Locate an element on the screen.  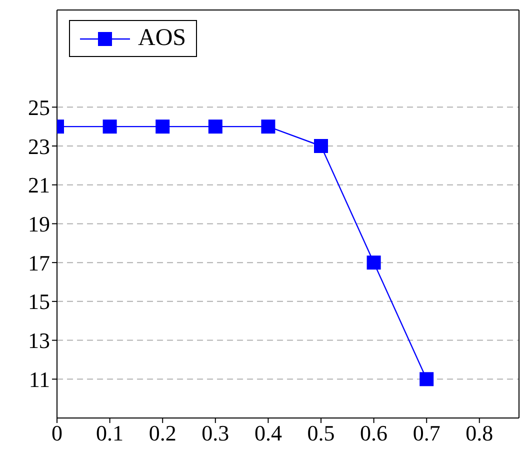
x-tick-label: 0.6 is located at coordinates (374, 433).